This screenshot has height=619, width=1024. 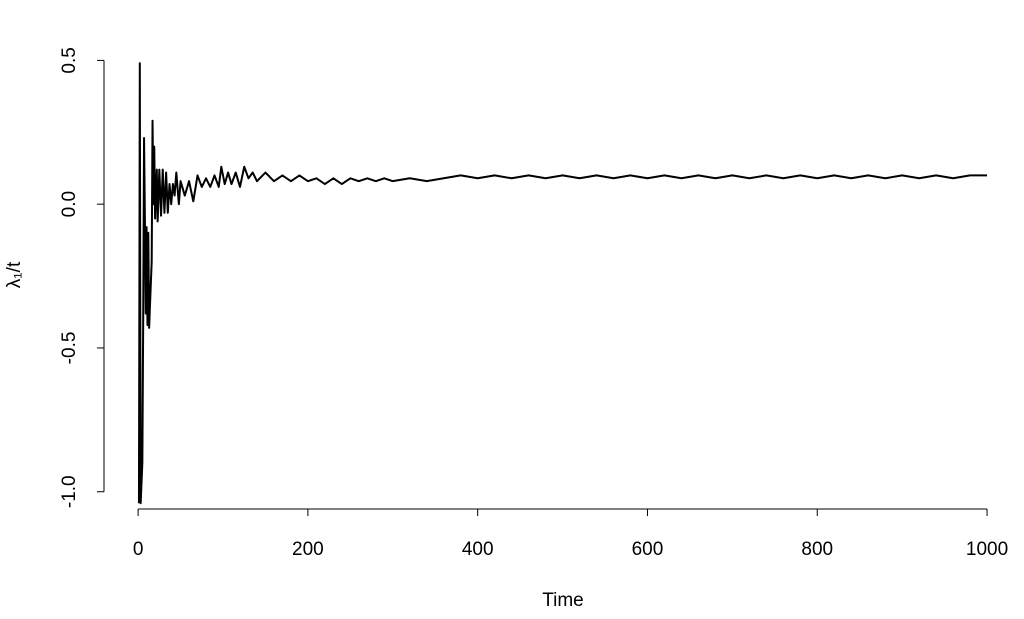 What do you see at coordinates (14, 274) in the screenshot?
I see `y-axis-label: λ₁/t` at bounding box center [14, 274].